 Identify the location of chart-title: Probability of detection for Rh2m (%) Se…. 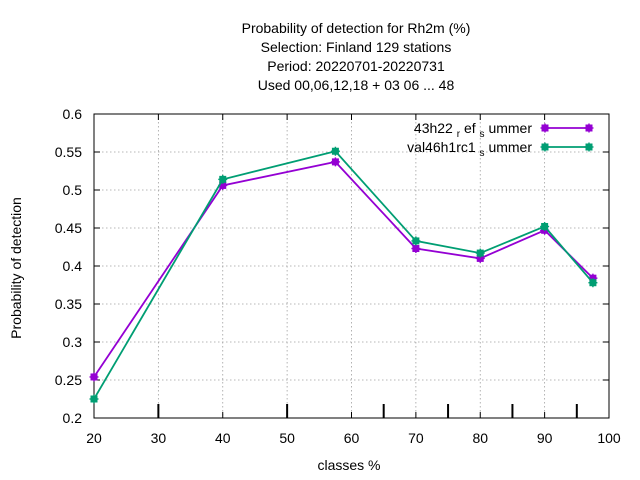
(356, 56).